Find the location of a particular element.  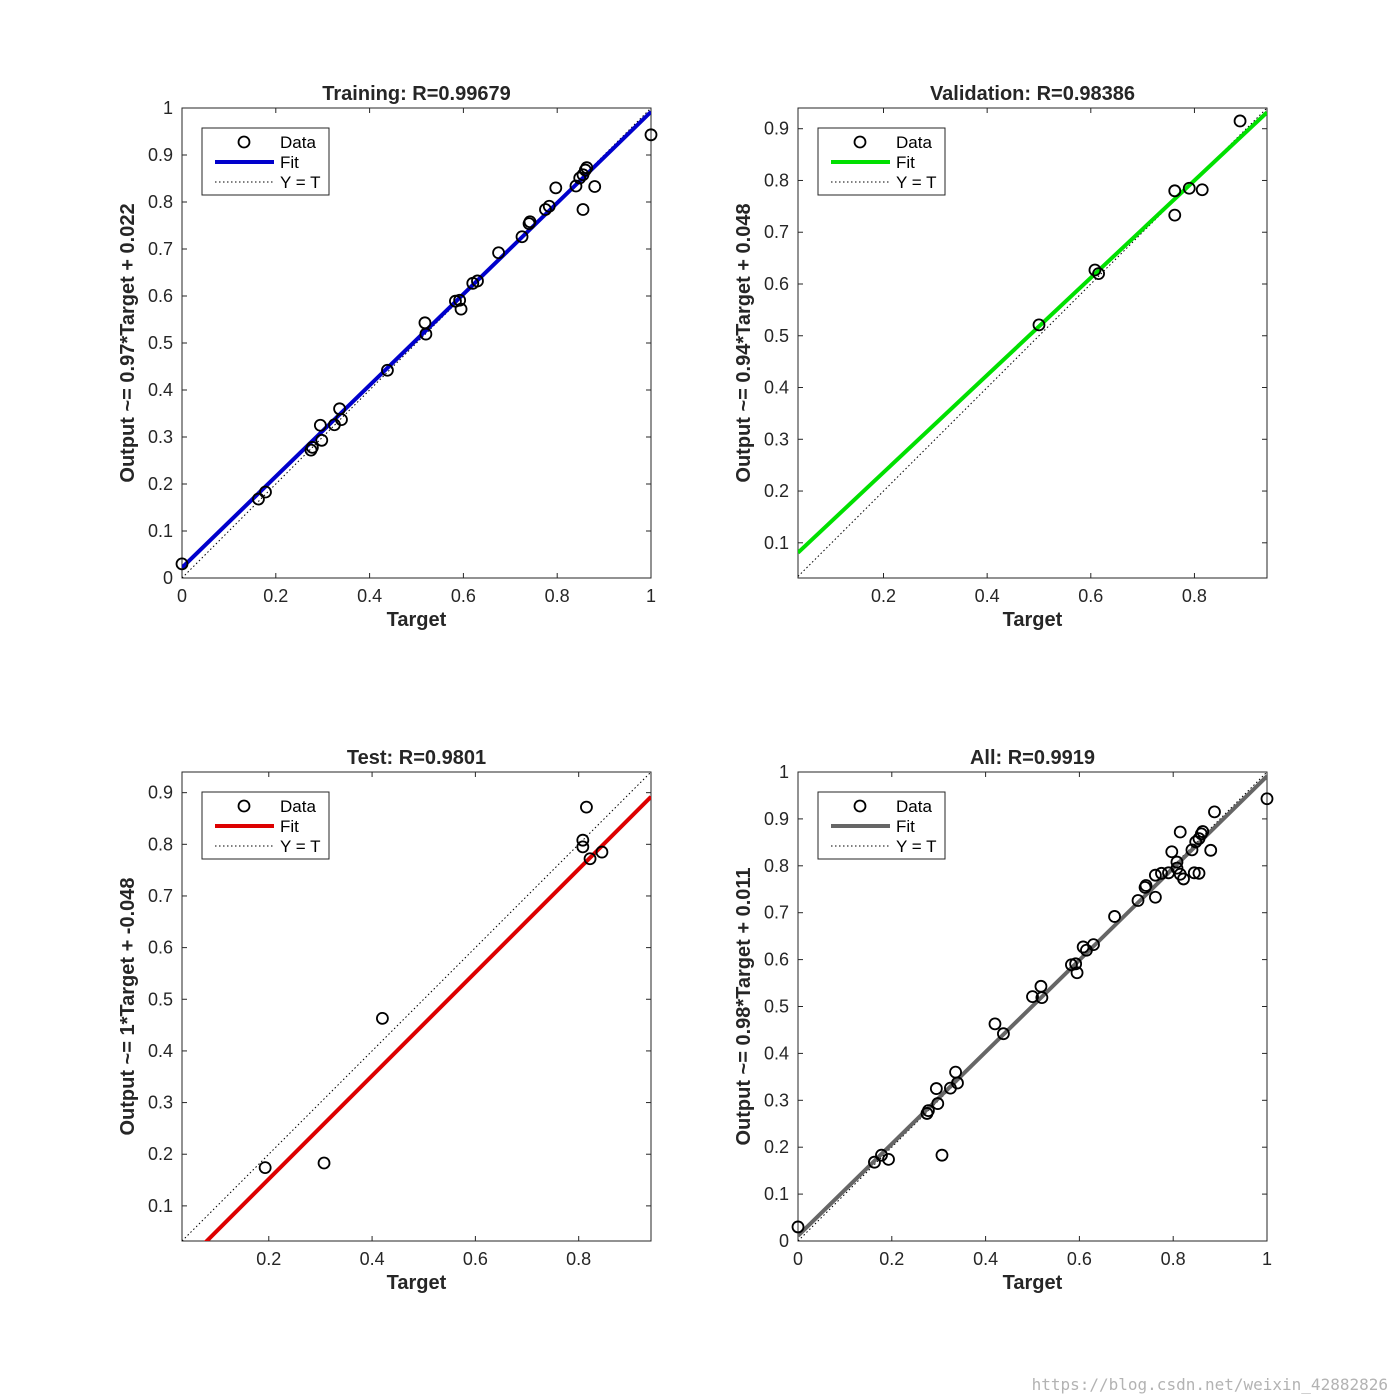

y-axis-label: Output ~= 1*Target + -0.048 is located at coordinates (128, 1006).